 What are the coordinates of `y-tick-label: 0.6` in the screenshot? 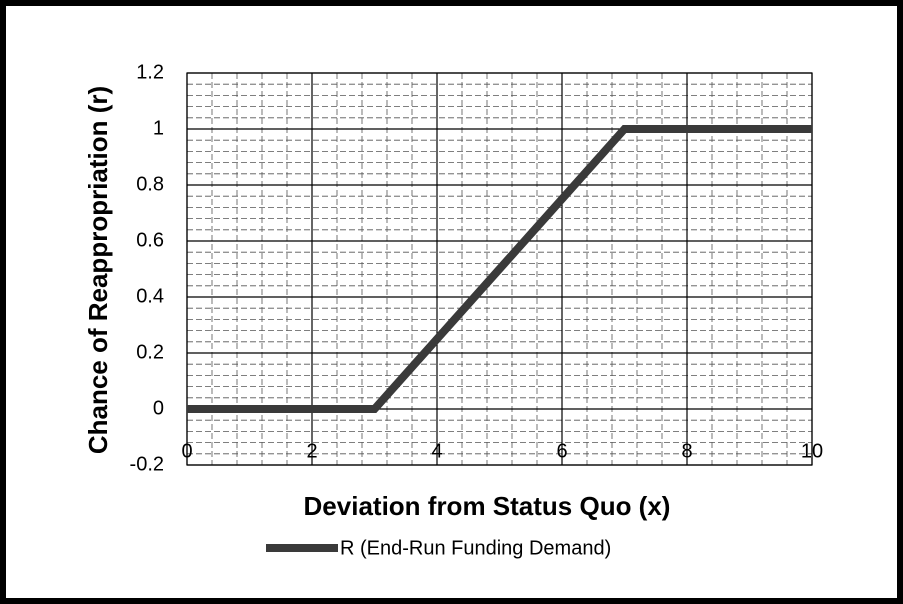 It's located at (150, 240).